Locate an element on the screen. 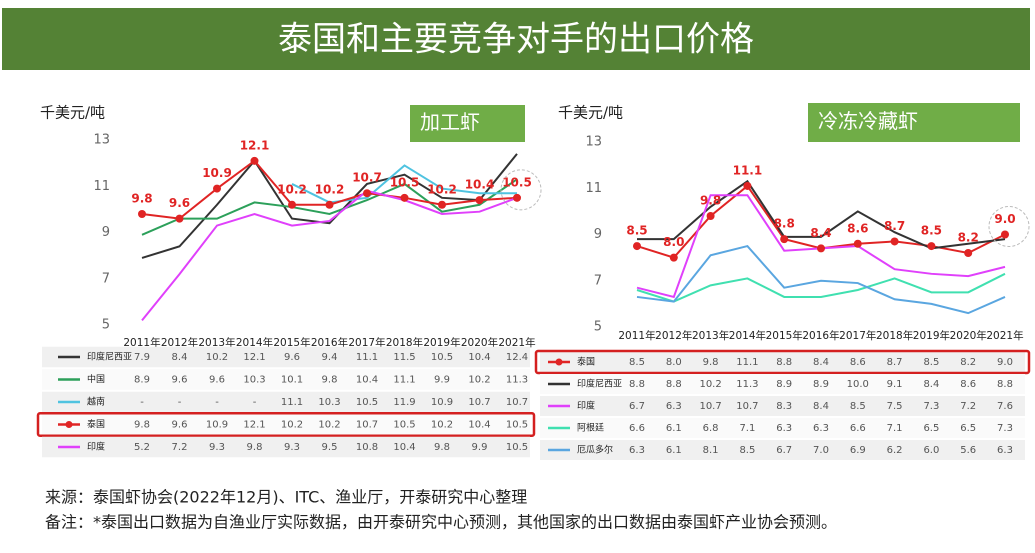  legend-label: 厄瓜多尔 is located at coordinates (595, 450).